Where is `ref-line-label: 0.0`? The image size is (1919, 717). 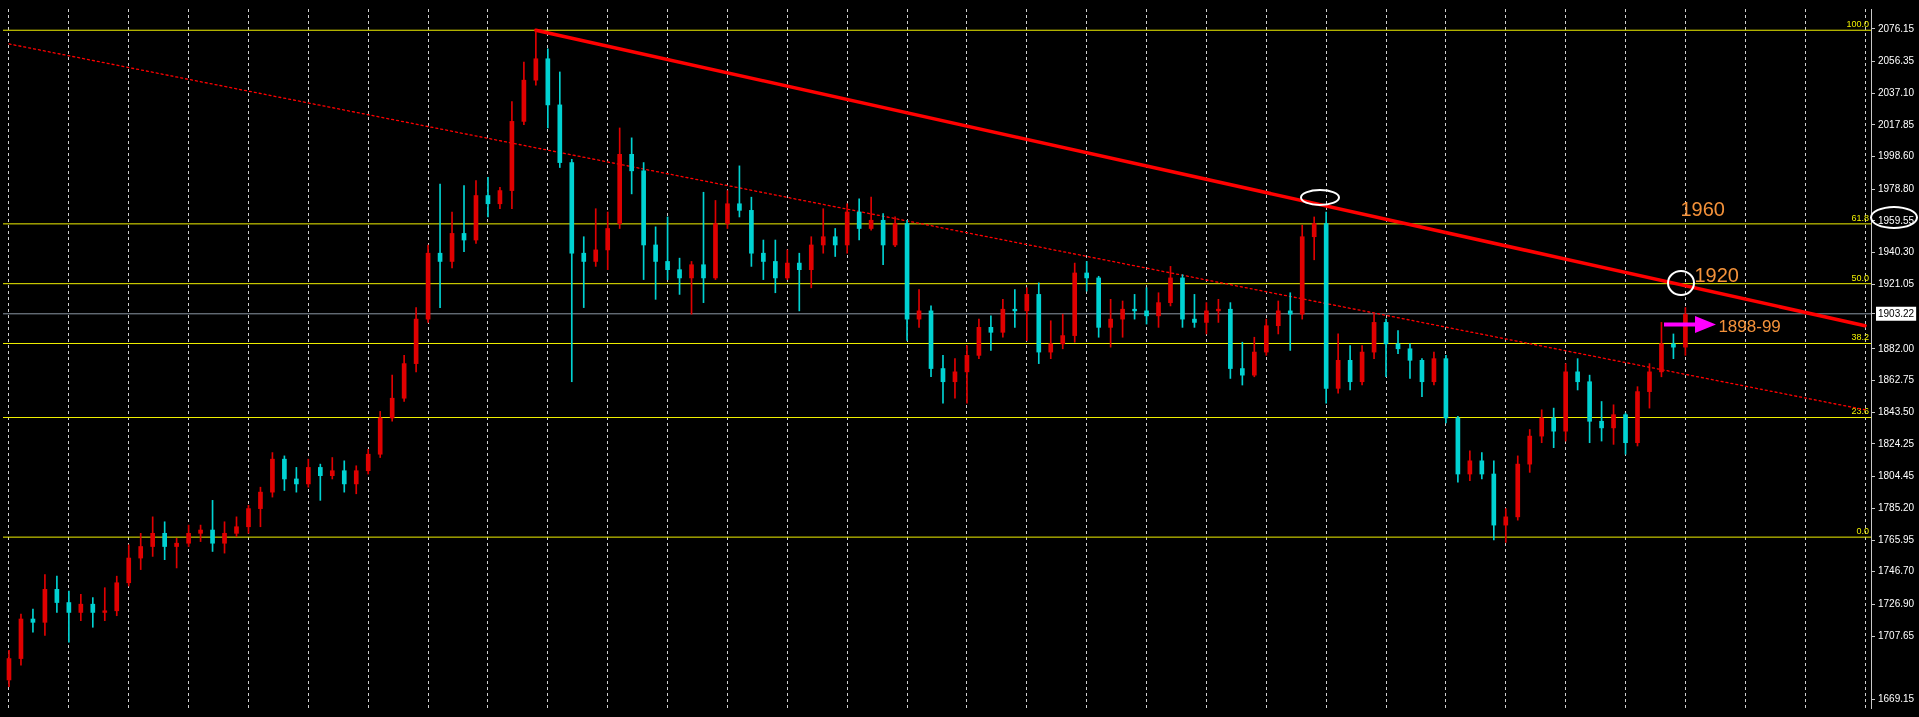 ref-line-label: 0.0 is located at coordinates (1862, 531).